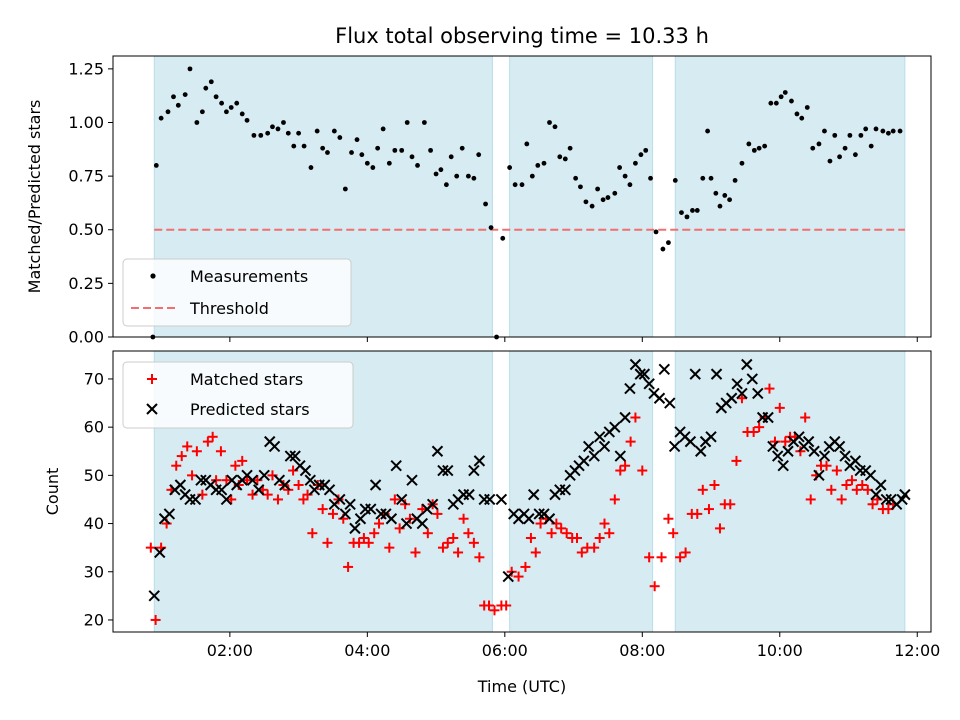 The image size is (960, 720). I want to click on bot-x-tick-label: 06:00, so click(505, 650).